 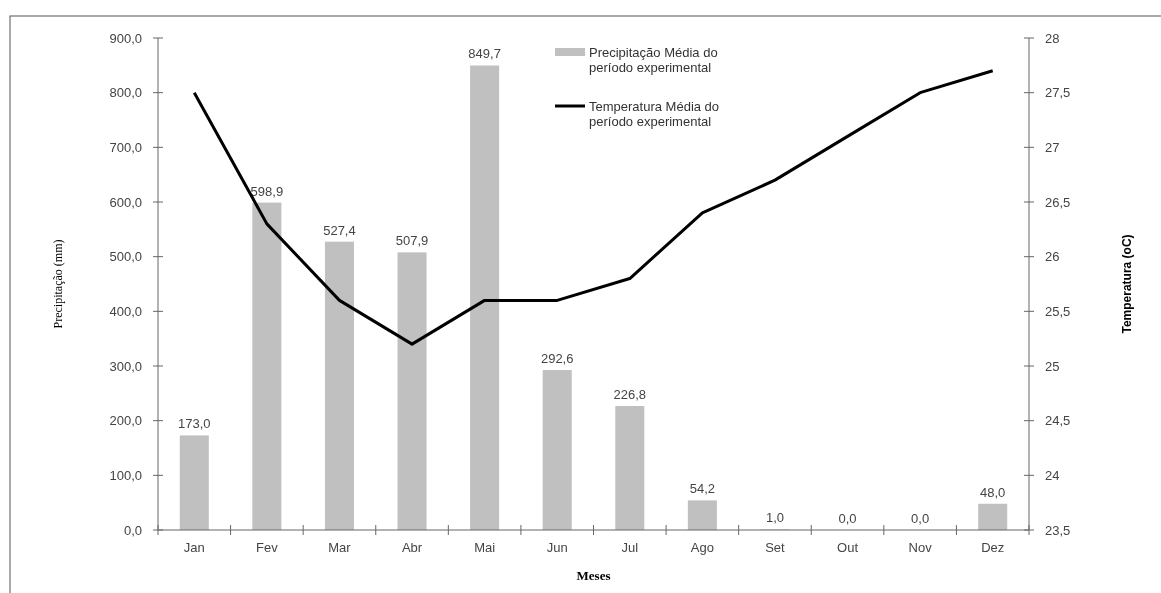 What do you see at coordinates (1052, 38) in the screenshot?
I see `y2-tick-label: 28` at bounding box center [1052, 38].